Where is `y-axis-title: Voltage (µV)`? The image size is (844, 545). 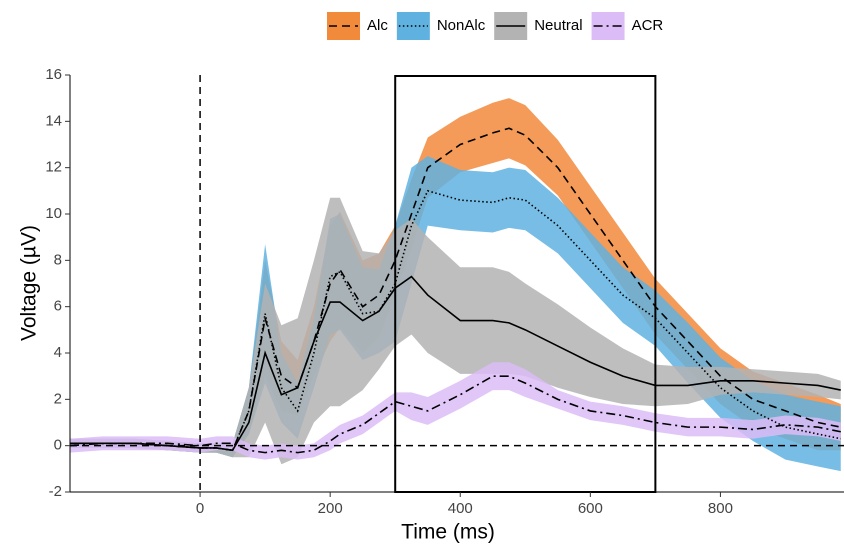
y-axis-title: Voltage (µV) is located at coordinates (29, 283).